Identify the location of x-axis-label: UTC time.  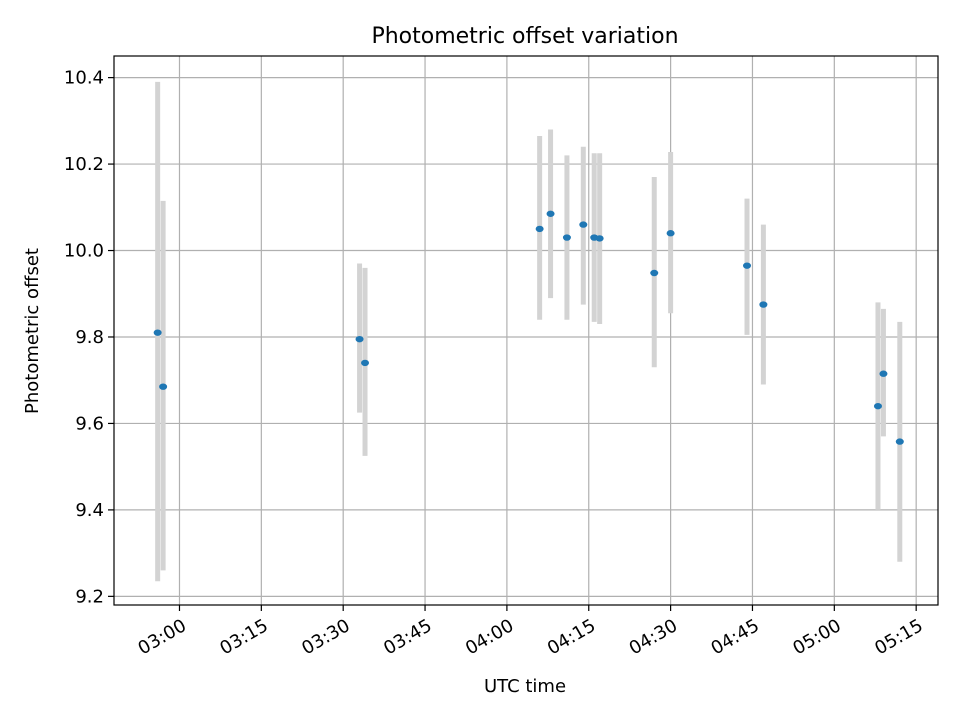
(525, 686).